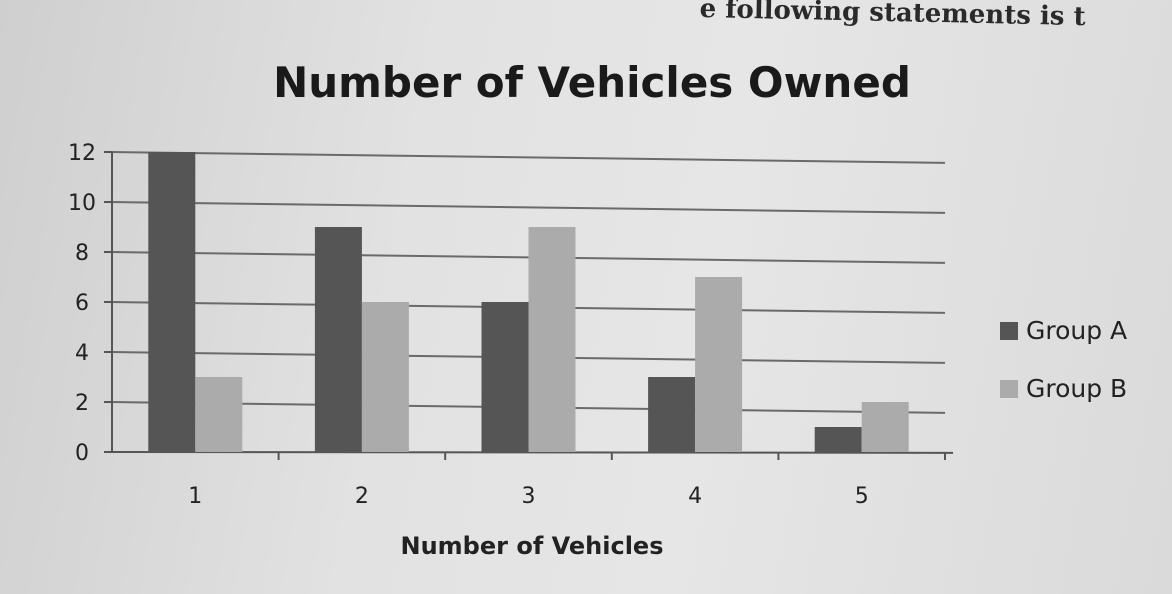 This screenshot has height=594, width=1172. Describe the element at coordinates (532, 546) in the screenshot. I see `x-axis-title: Number of Vehicles` at that location.